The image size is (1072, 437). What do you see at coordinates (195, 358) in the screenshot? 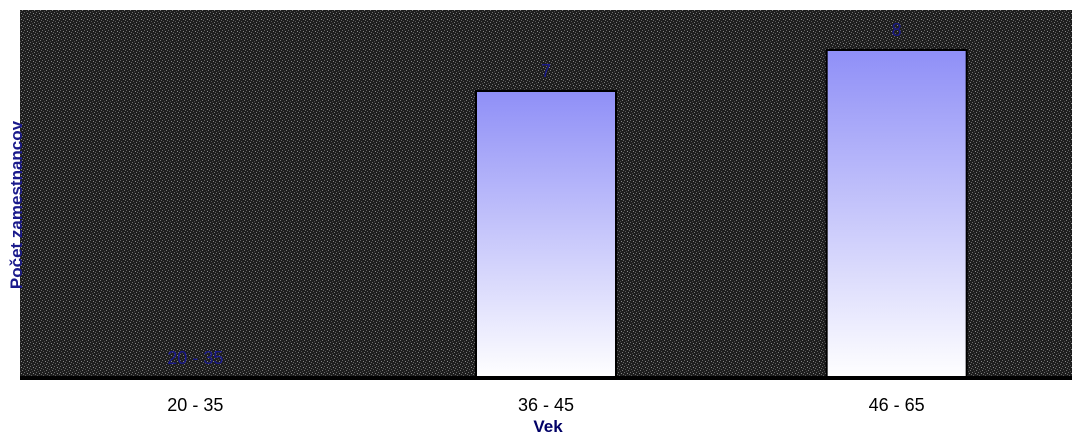
I see `data-label: 20 - 35` at bounding box center [195, 358].